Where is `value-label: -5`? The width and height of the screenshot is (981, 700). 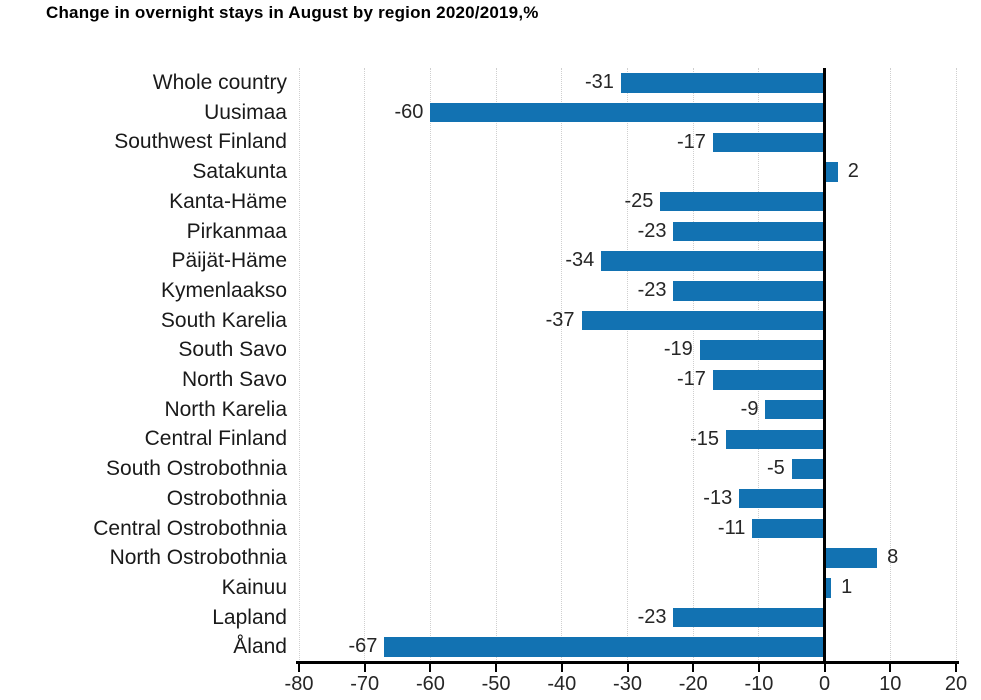
value-label: -5 is located at coordinates (775, 468).